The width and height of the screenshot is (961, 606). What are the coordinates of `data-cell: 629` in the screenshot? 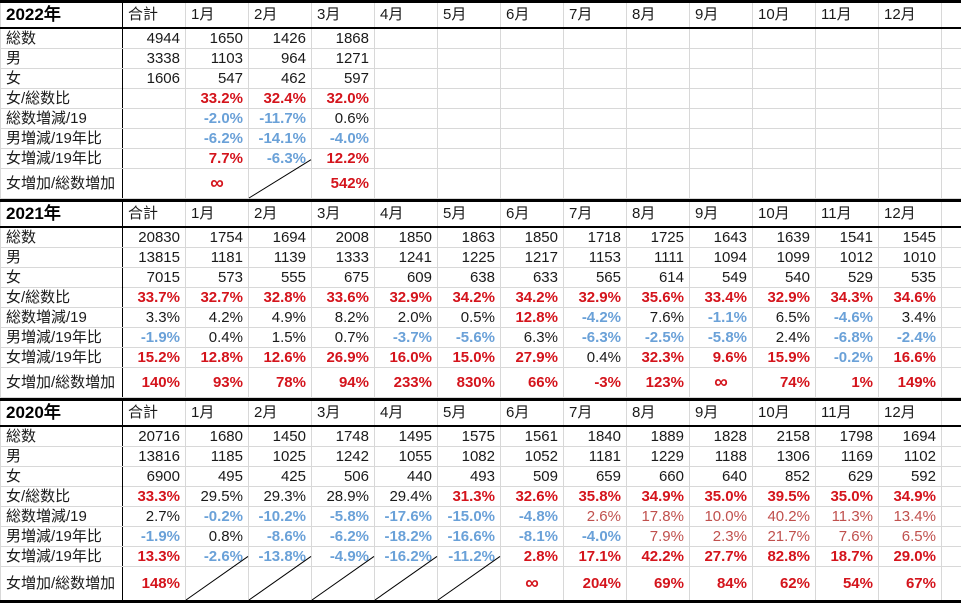 It's located at (847, 476).